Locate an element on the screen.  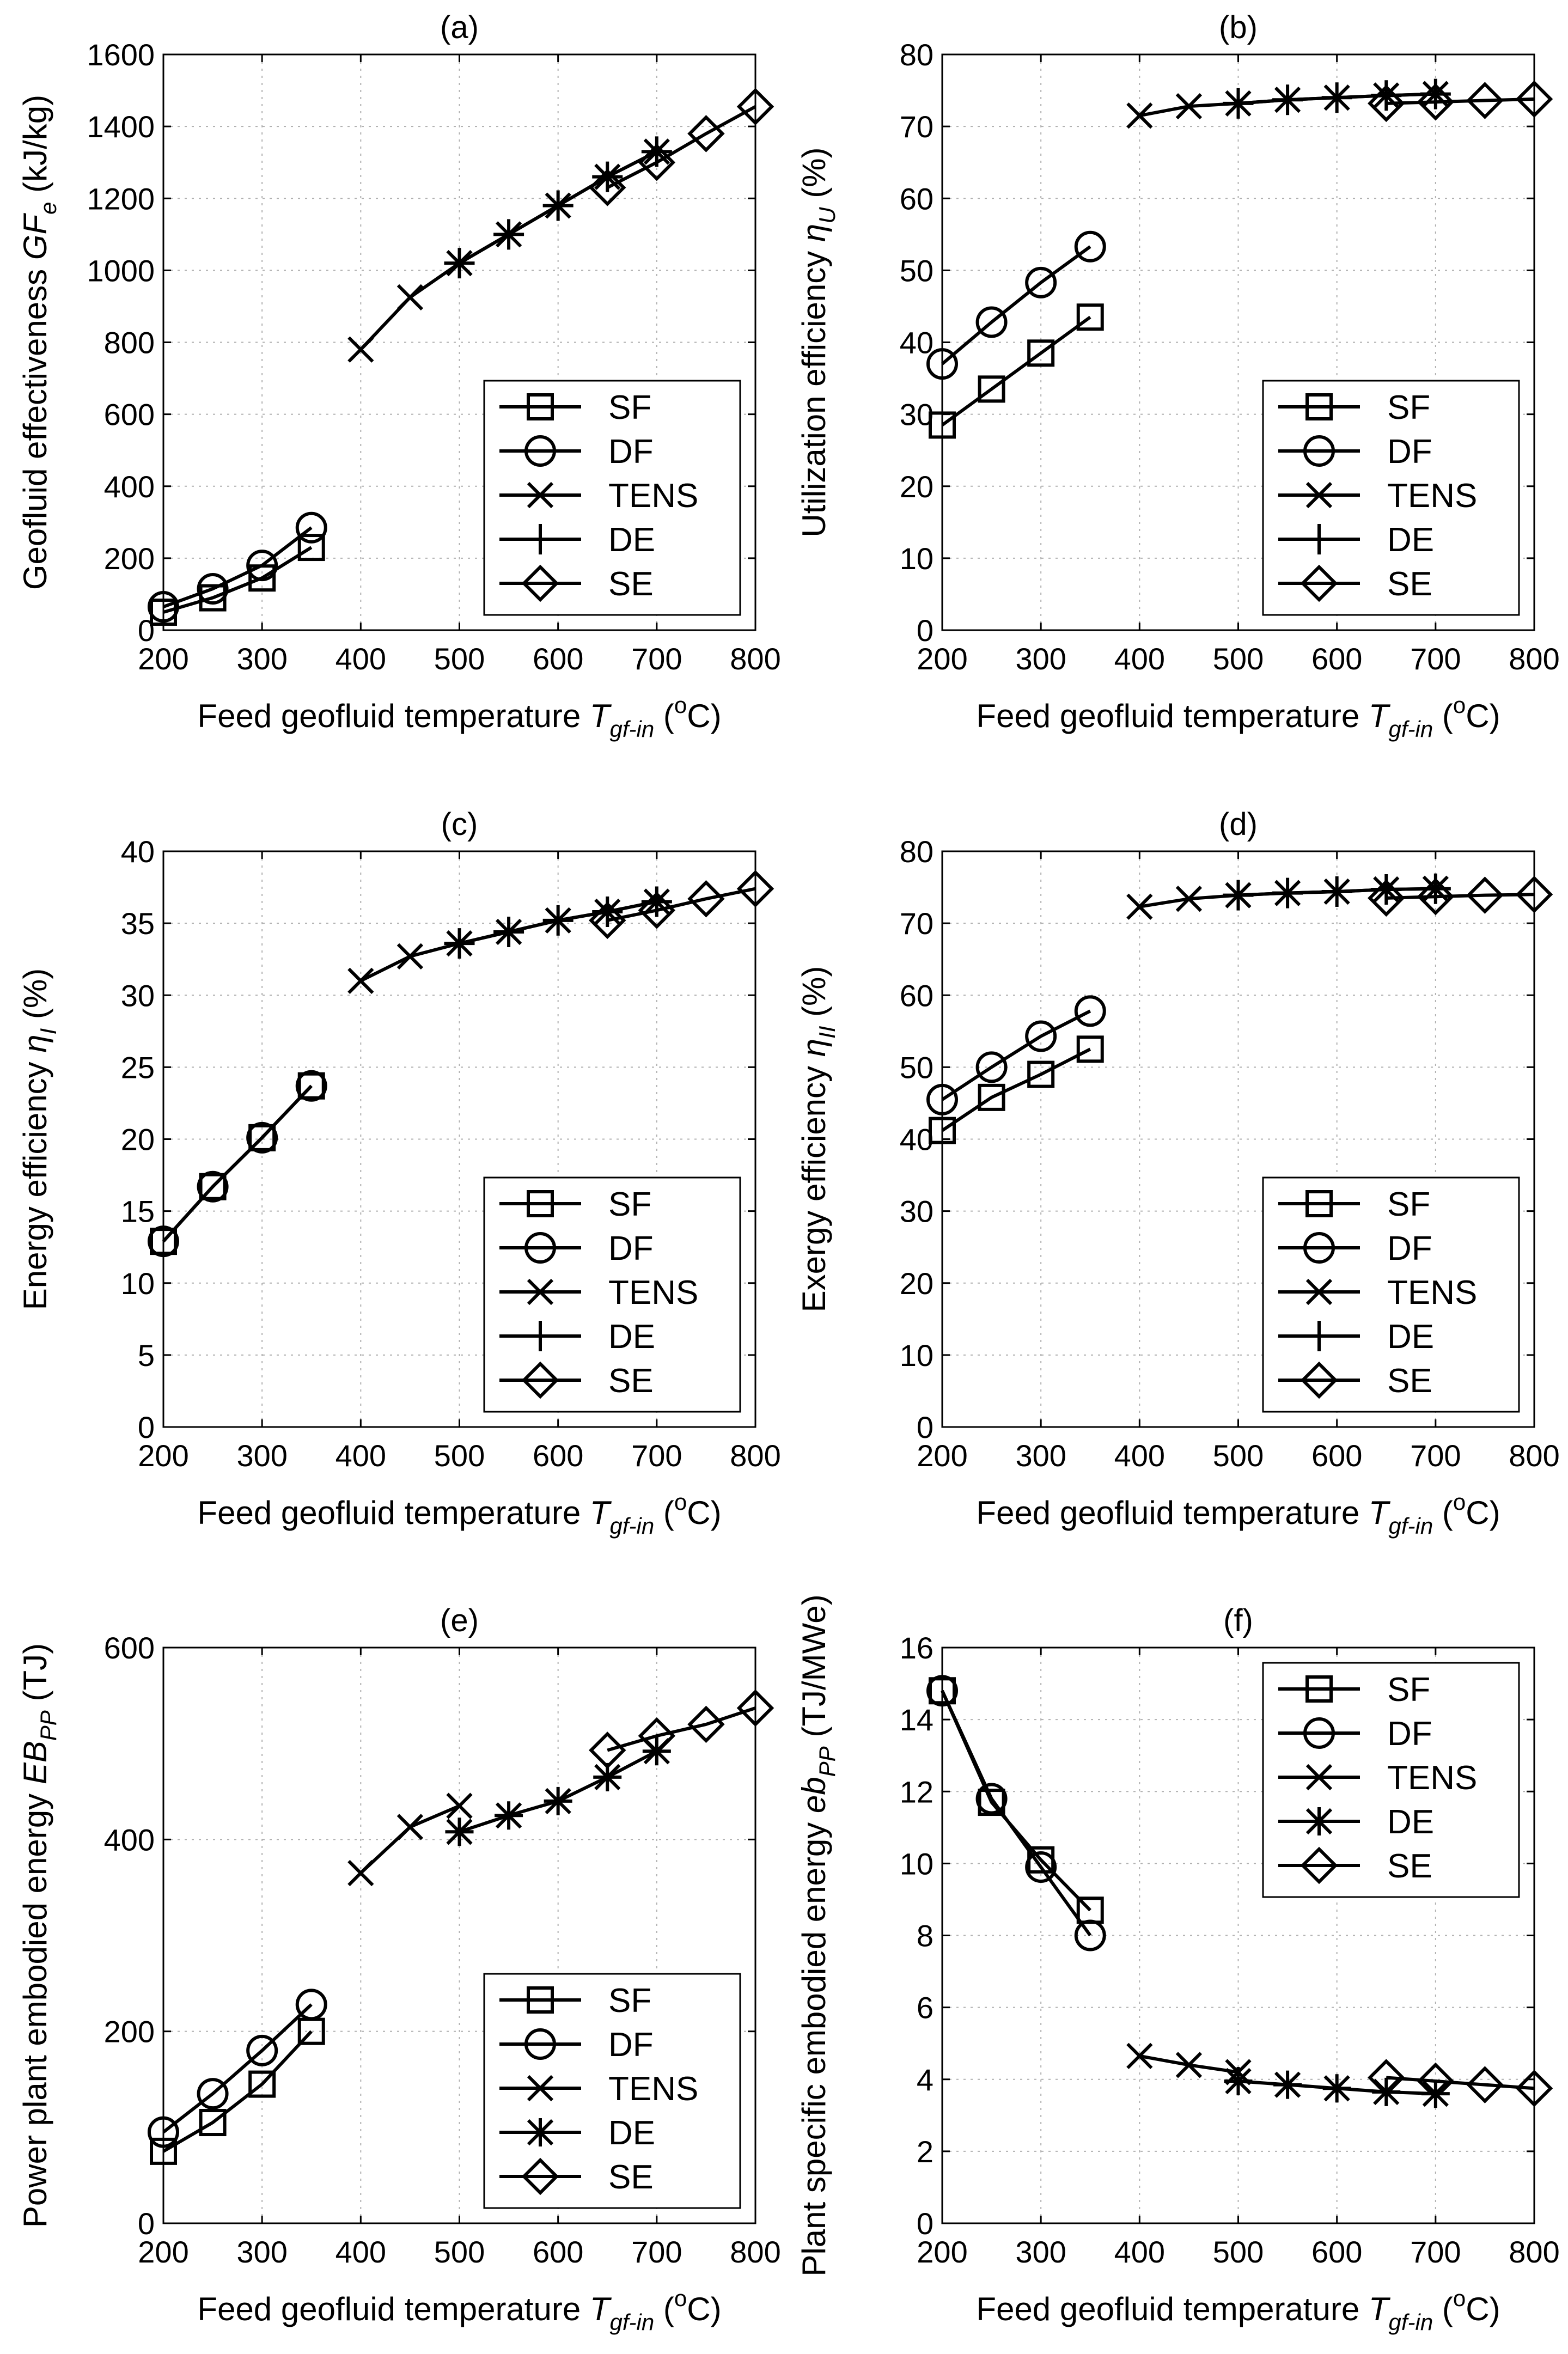
y-tick-label: 80 is located at coordinates (917, 55).